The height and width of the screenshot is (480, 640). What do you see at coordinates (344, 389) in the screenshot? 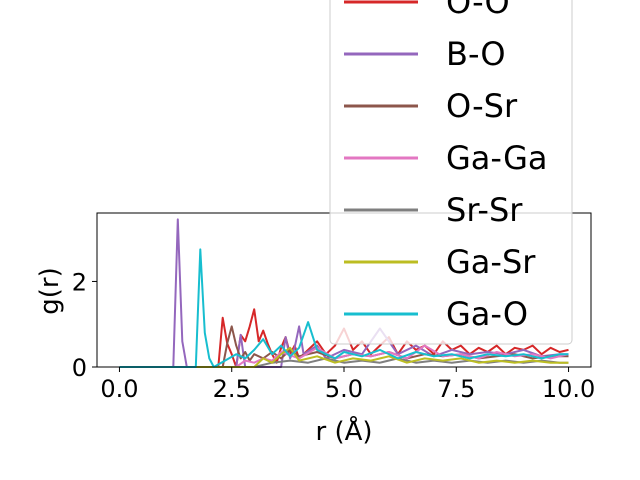
I see `x-tick-label: 5.0` at bounding box center [344, 389].